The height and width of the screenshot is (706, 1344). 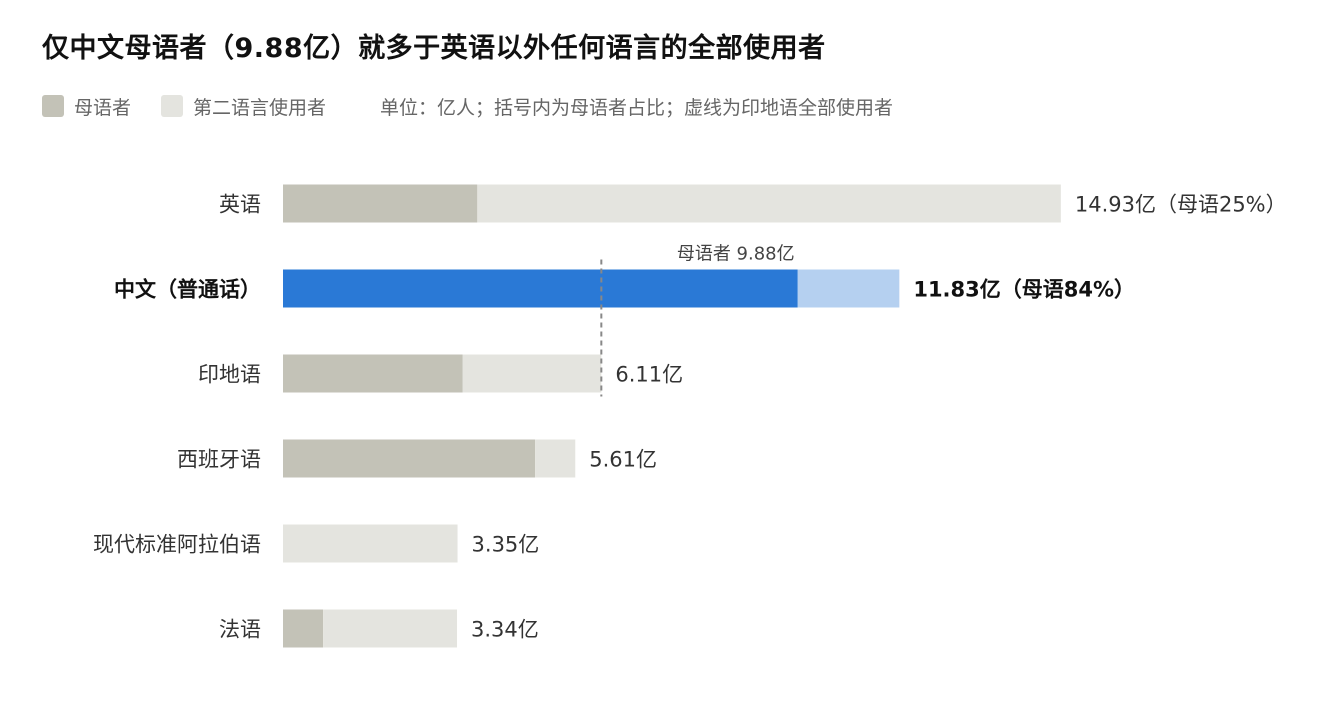 What do you see at coordinates (53, 106) in the screenshot?
I see `legend-swatch-native` at bounding box center [53, 106].